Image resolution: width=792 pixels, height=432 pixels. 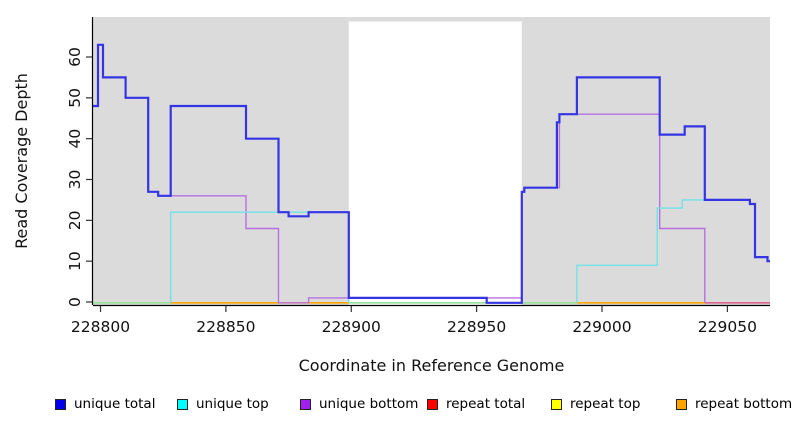 What do you see at coordinates (75, 57) in the screenshot?
I see `y-tick-label: 60` at bounding box center [75, 57].